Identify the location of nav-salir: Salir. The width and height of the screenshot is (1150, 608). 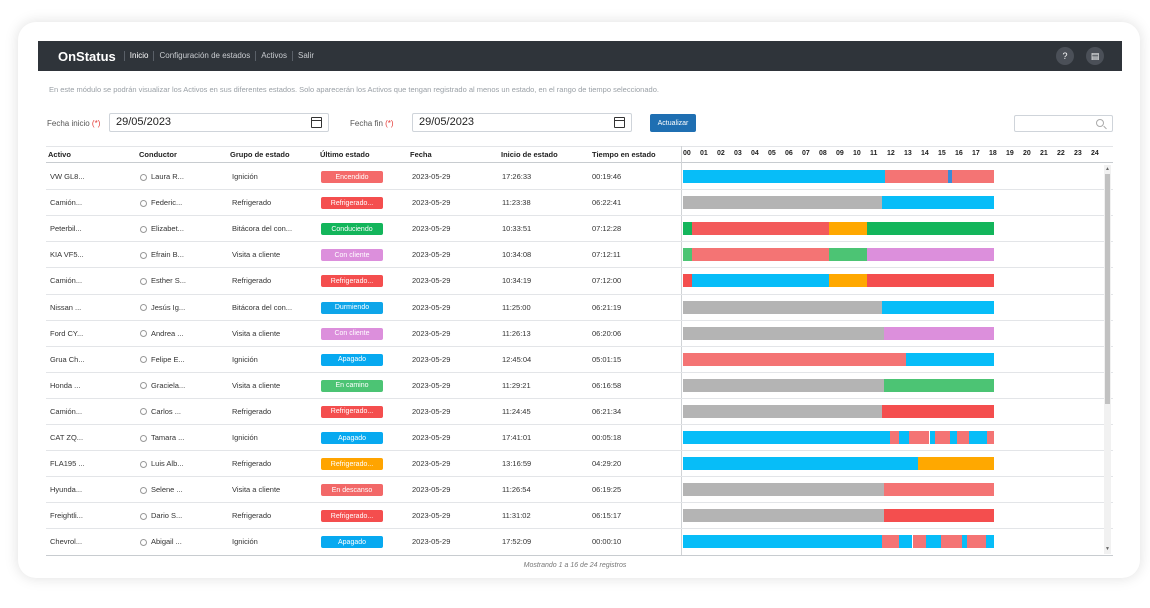
(305, 56).